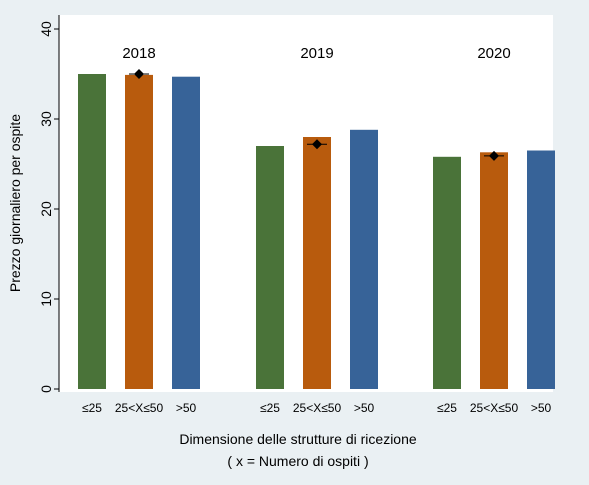 The image size is (589, 485). I want to click on y-tick-label: 30, so click(46, 119).